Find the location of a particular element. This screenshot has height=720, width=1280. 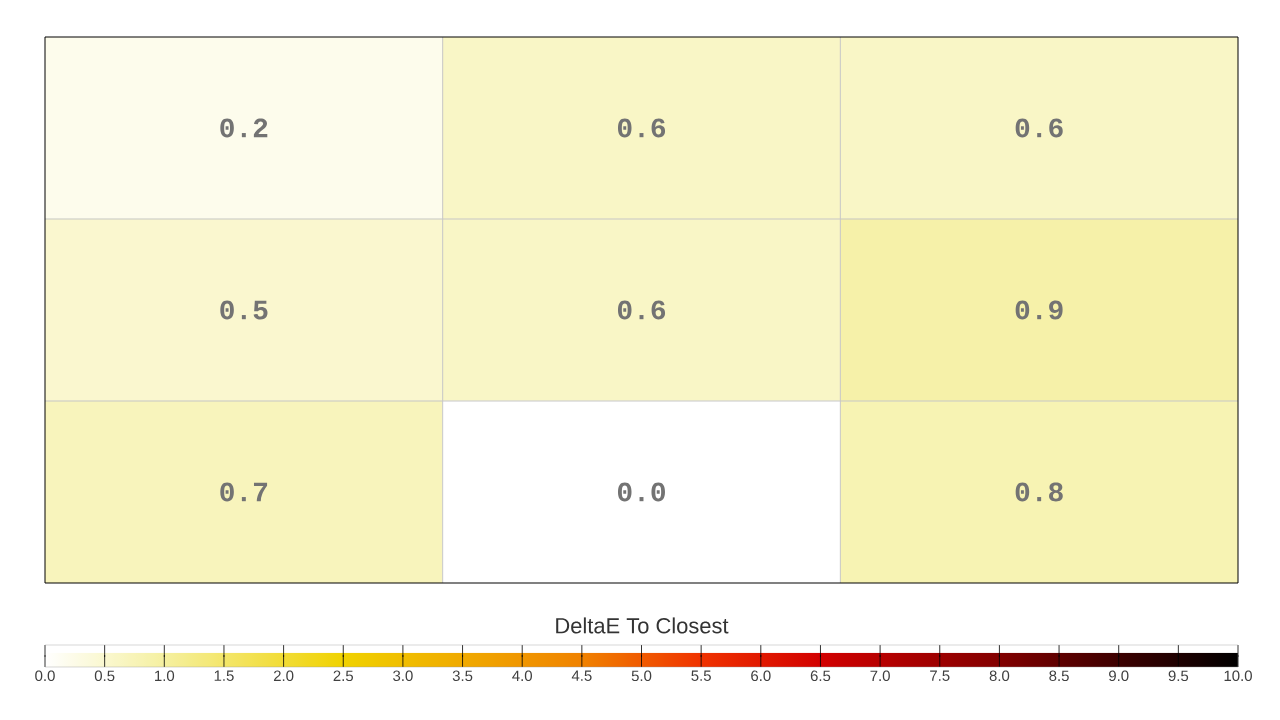

color-bar-label: 4.5 is located at coordinates (581, 675).